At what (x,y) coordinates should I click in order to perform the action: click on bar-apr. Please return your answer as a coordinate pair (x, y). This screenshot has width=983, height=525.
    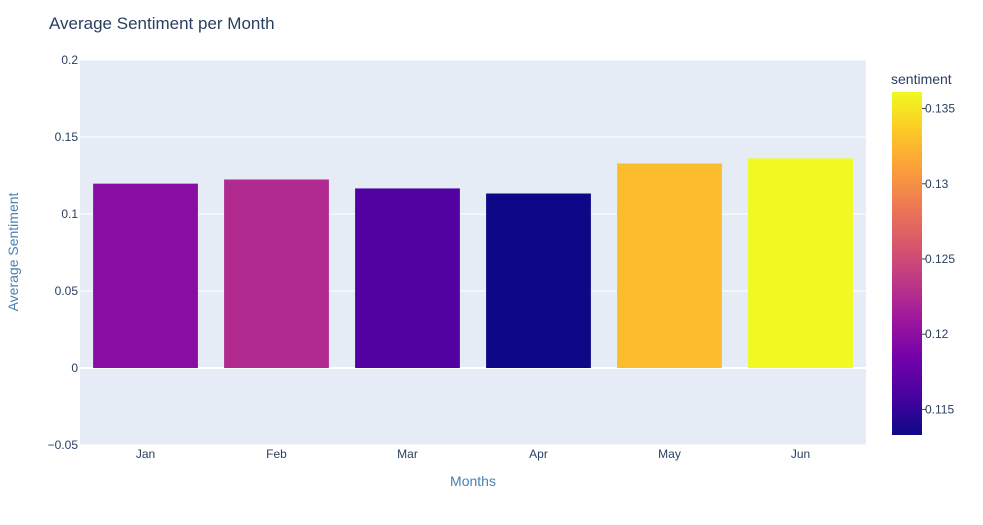
    Looking at the image, I should click on (538, 280).